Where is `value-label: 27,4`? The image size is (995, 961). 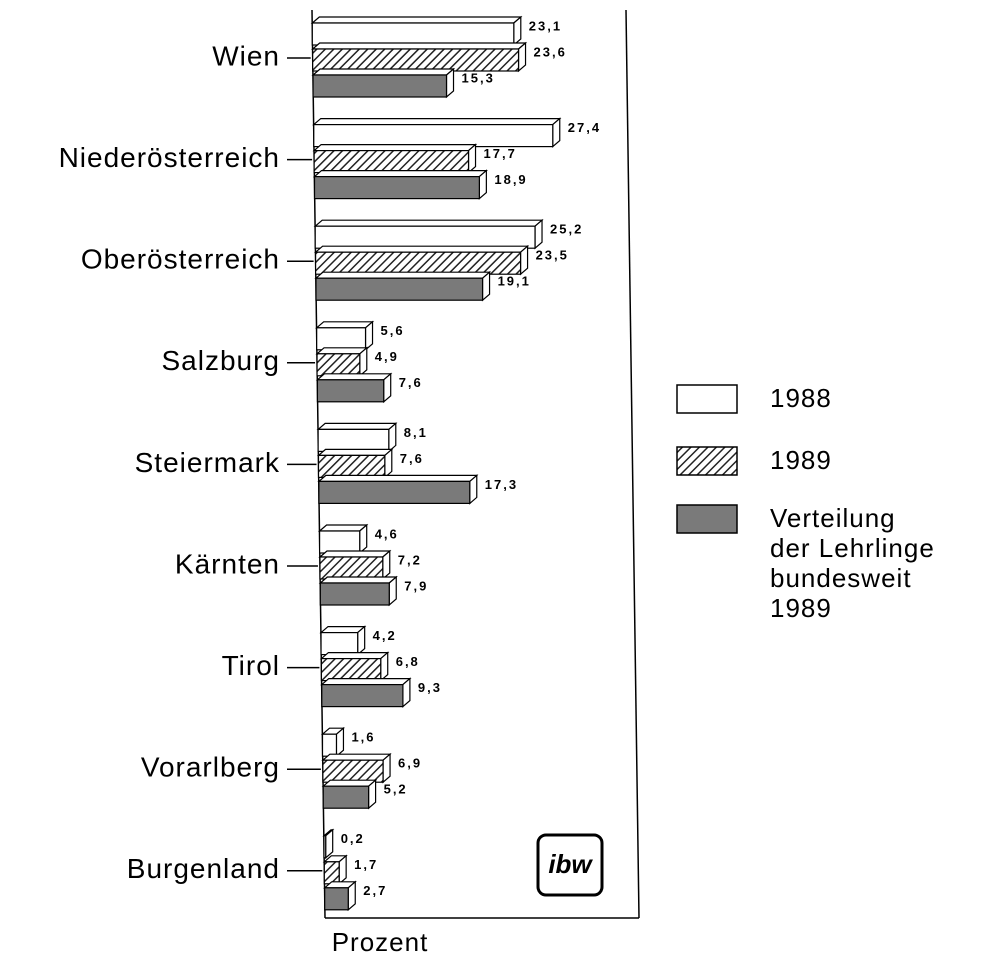
value-label: 27,4 is located at coordinates (584, 127).